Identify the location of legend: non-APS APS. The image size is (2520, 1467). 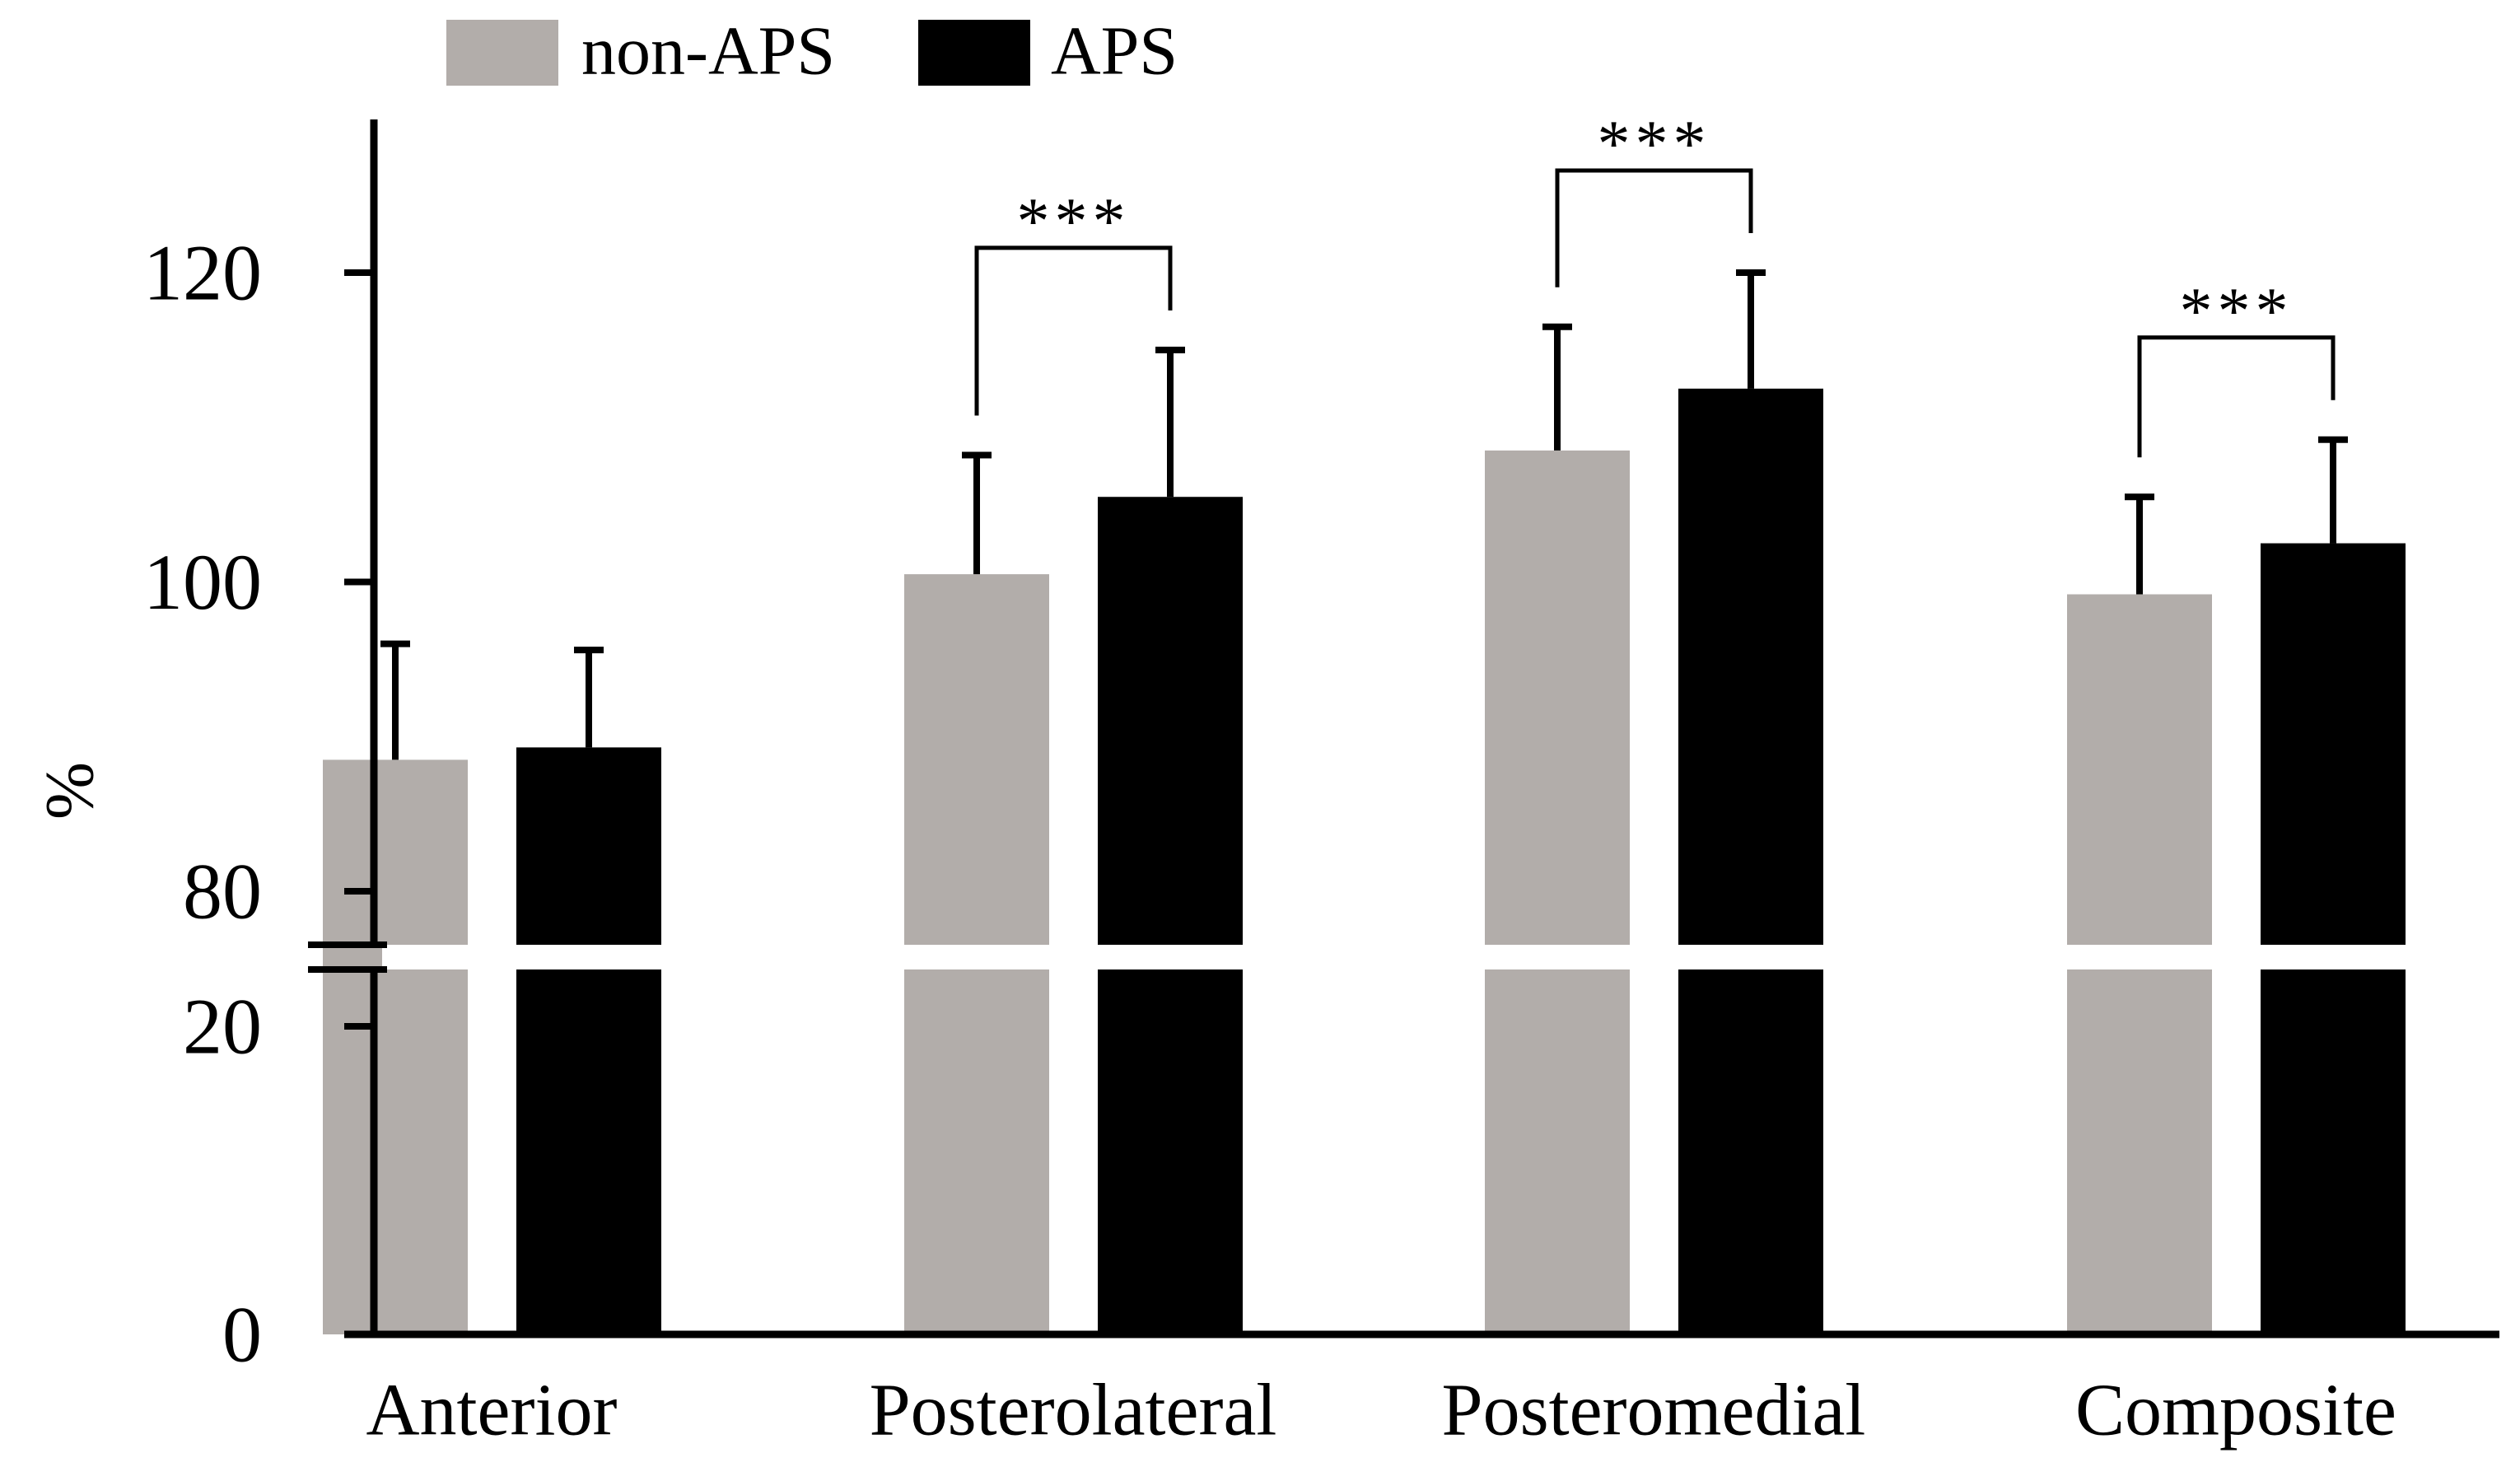
(812, 52).